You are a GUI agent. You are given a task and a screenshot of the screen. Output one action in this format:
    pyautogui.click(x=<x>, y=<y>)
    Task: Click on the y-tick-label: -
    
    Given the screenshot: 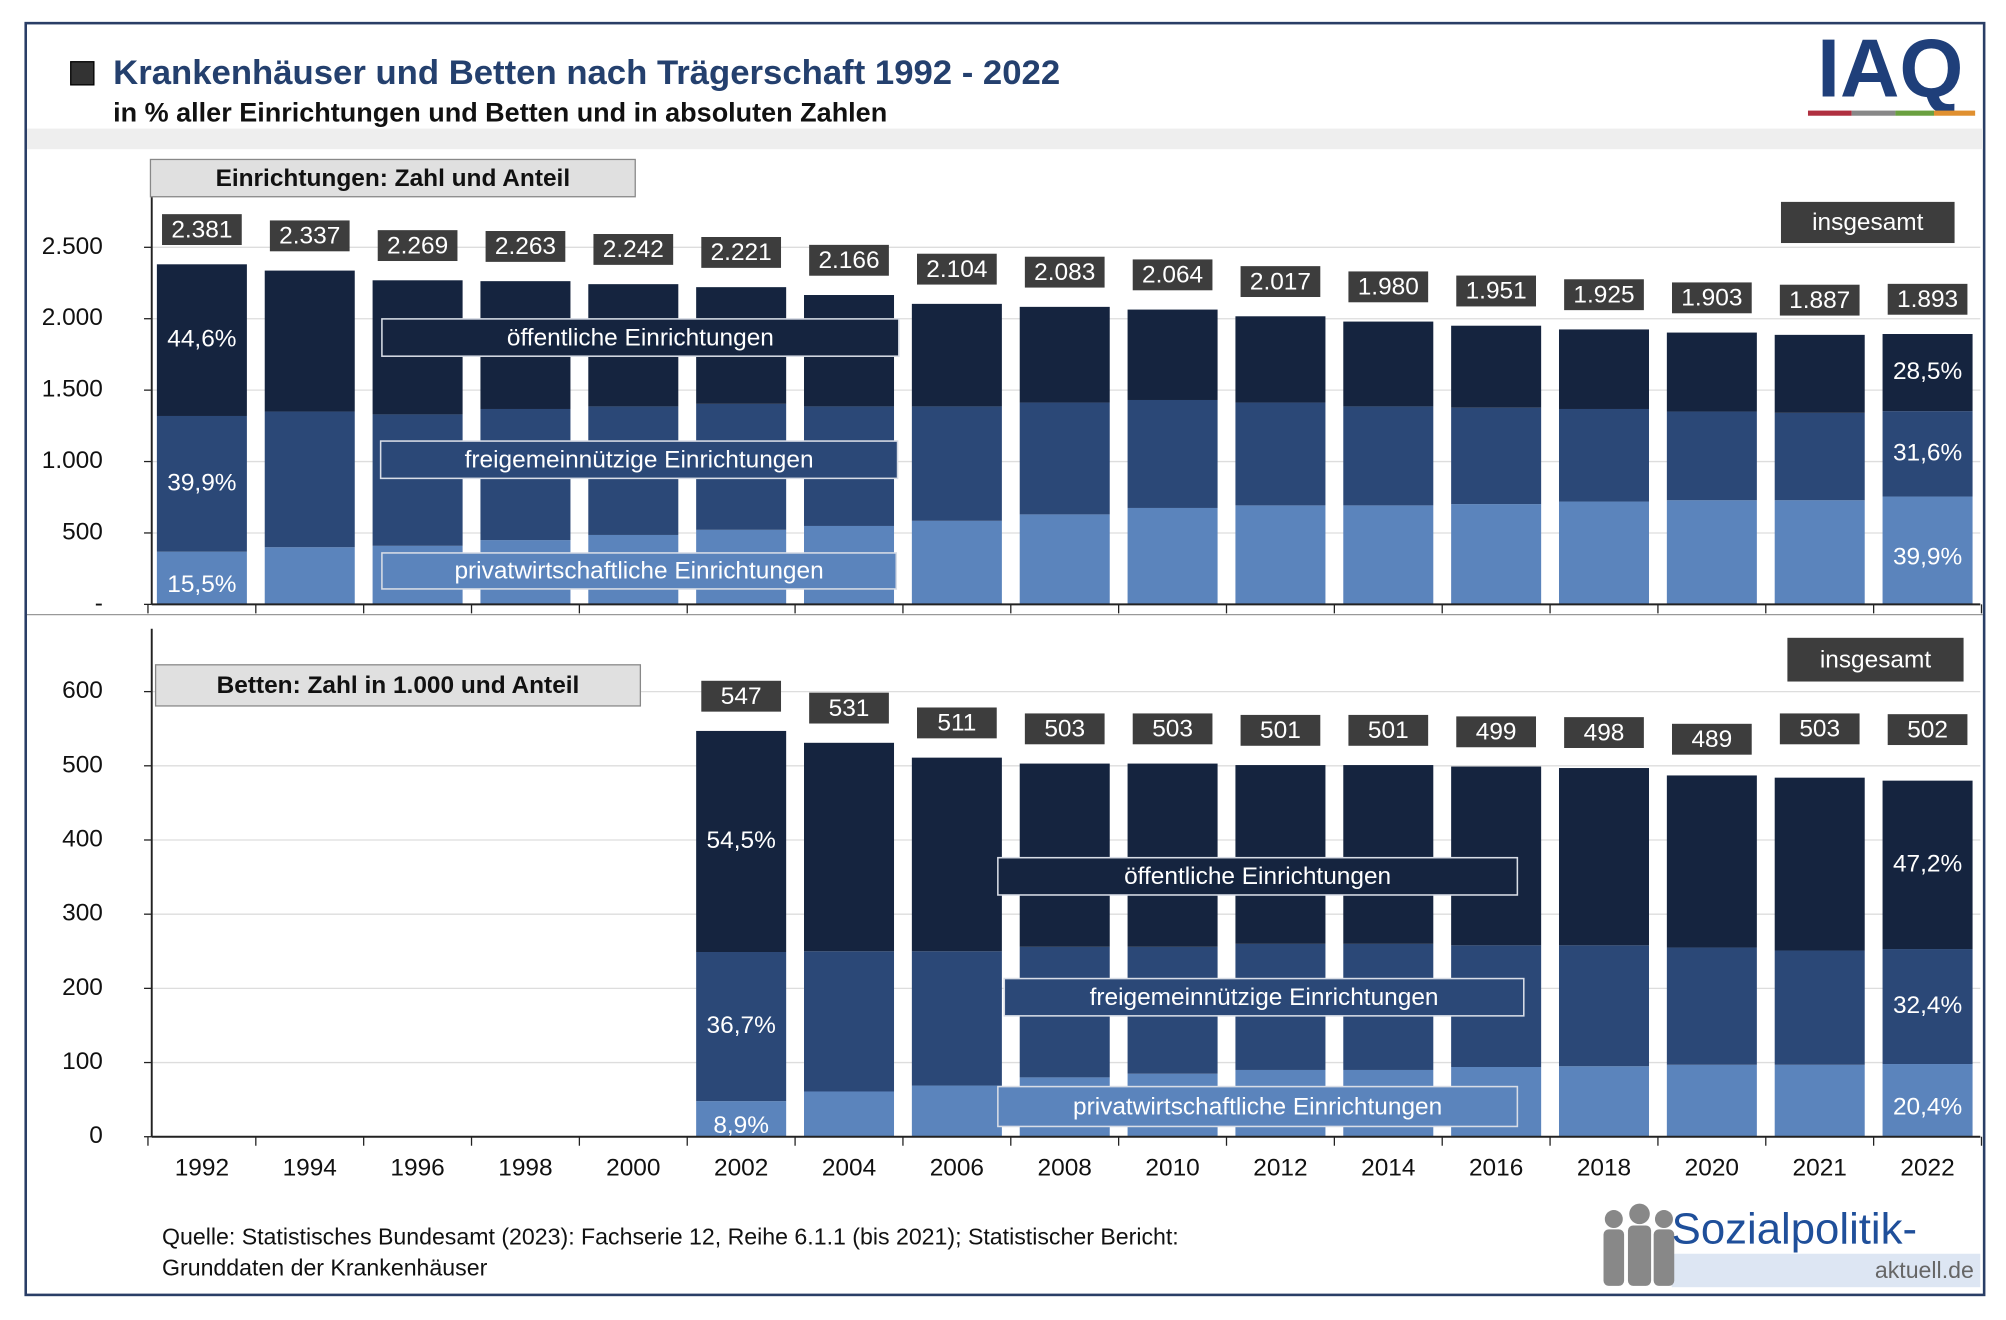 What is the action you would take?
    pyautogui.click(x=99, y=603)
    